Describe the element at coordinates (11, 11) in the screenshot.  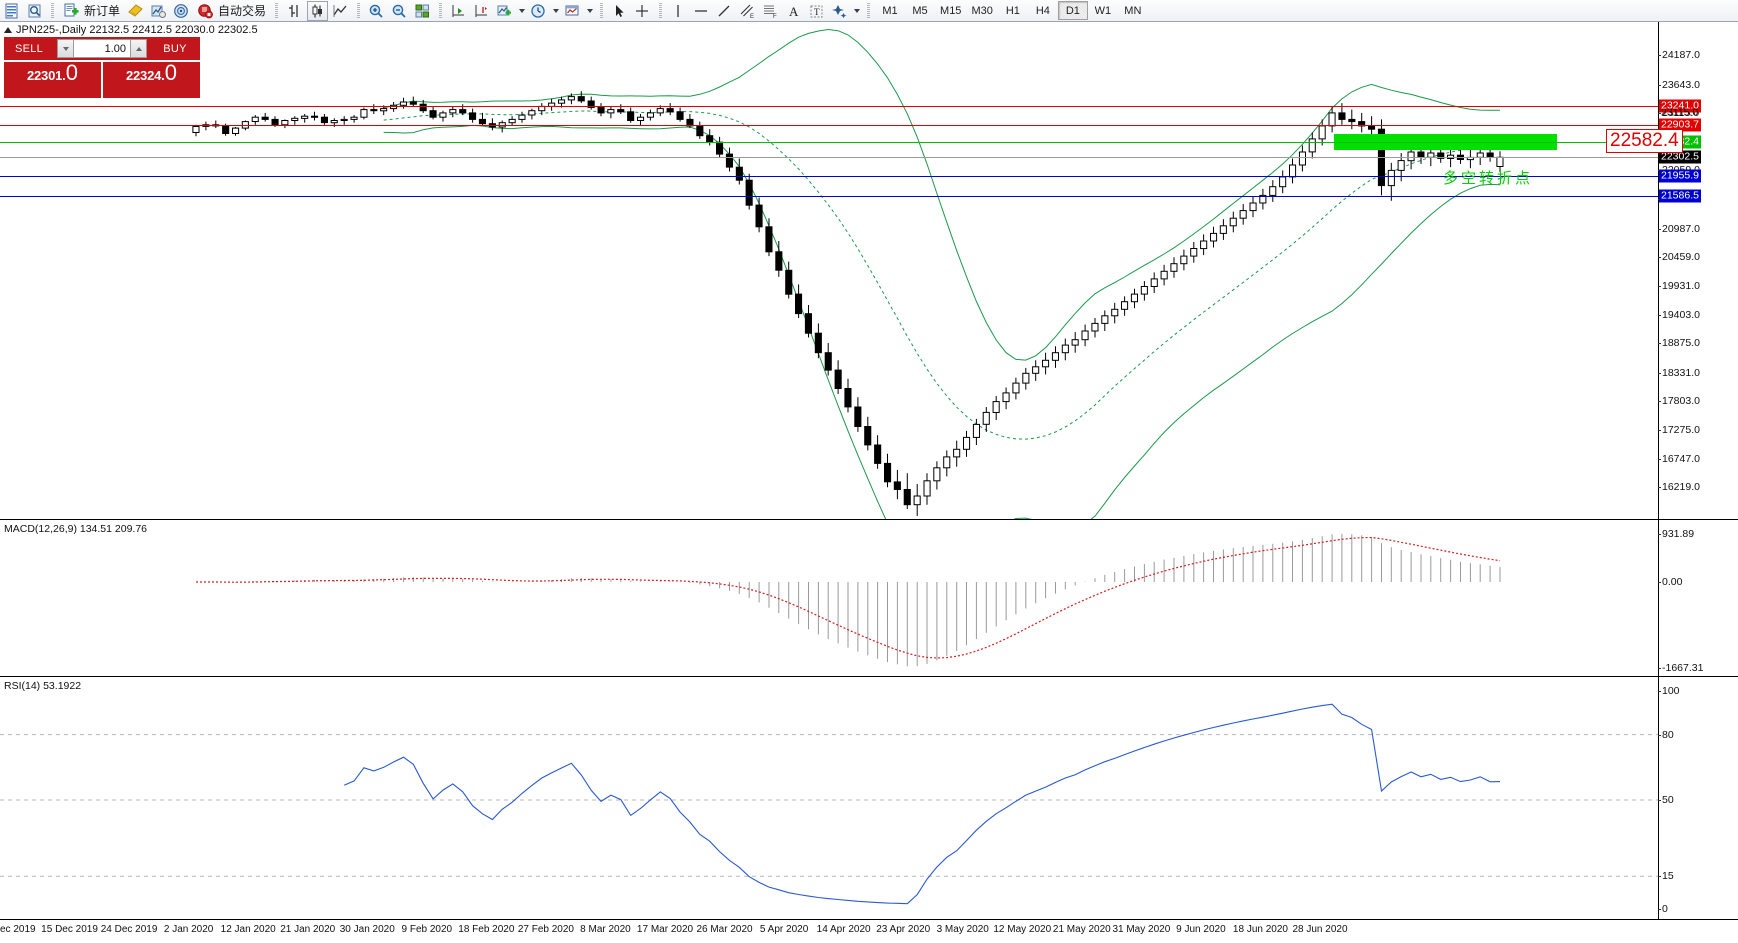
I see `market-watch-icon` at that location.